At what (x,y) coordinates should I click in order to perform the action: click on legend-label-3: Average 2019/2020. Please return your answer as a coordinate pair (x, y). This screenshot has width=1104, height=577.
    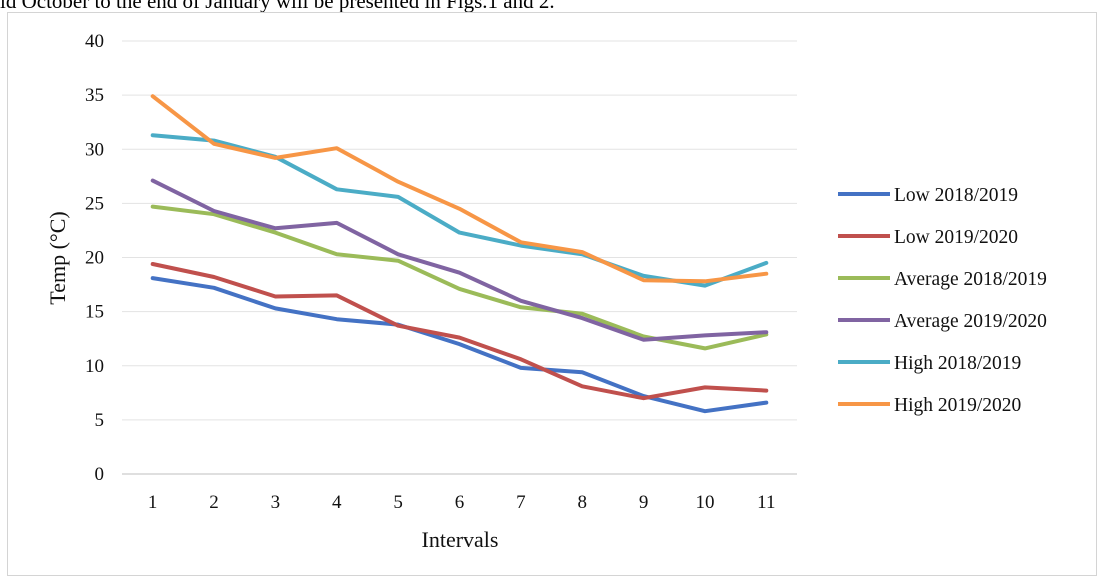
    Looking at the image, I should click on (970, 321).